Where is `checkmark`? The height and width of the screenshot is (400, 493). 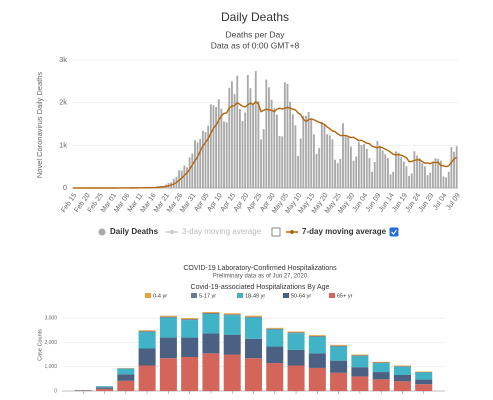
checkmark is located at coordinates (394, 232).